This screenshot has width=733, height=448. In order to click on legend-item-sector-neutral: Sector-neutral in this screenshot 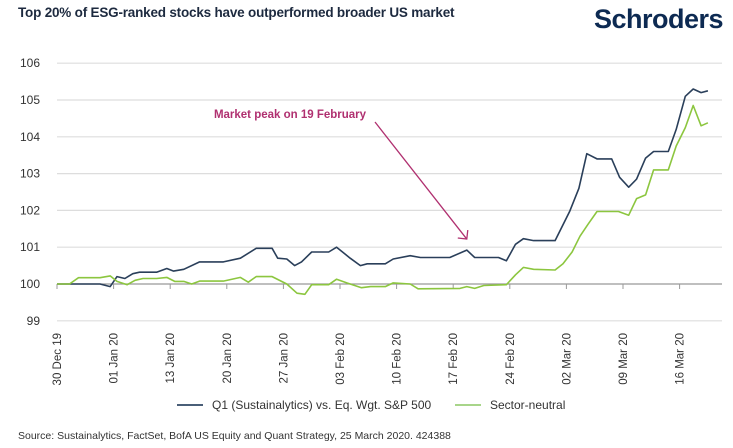, I will do `click(510, 405)`.